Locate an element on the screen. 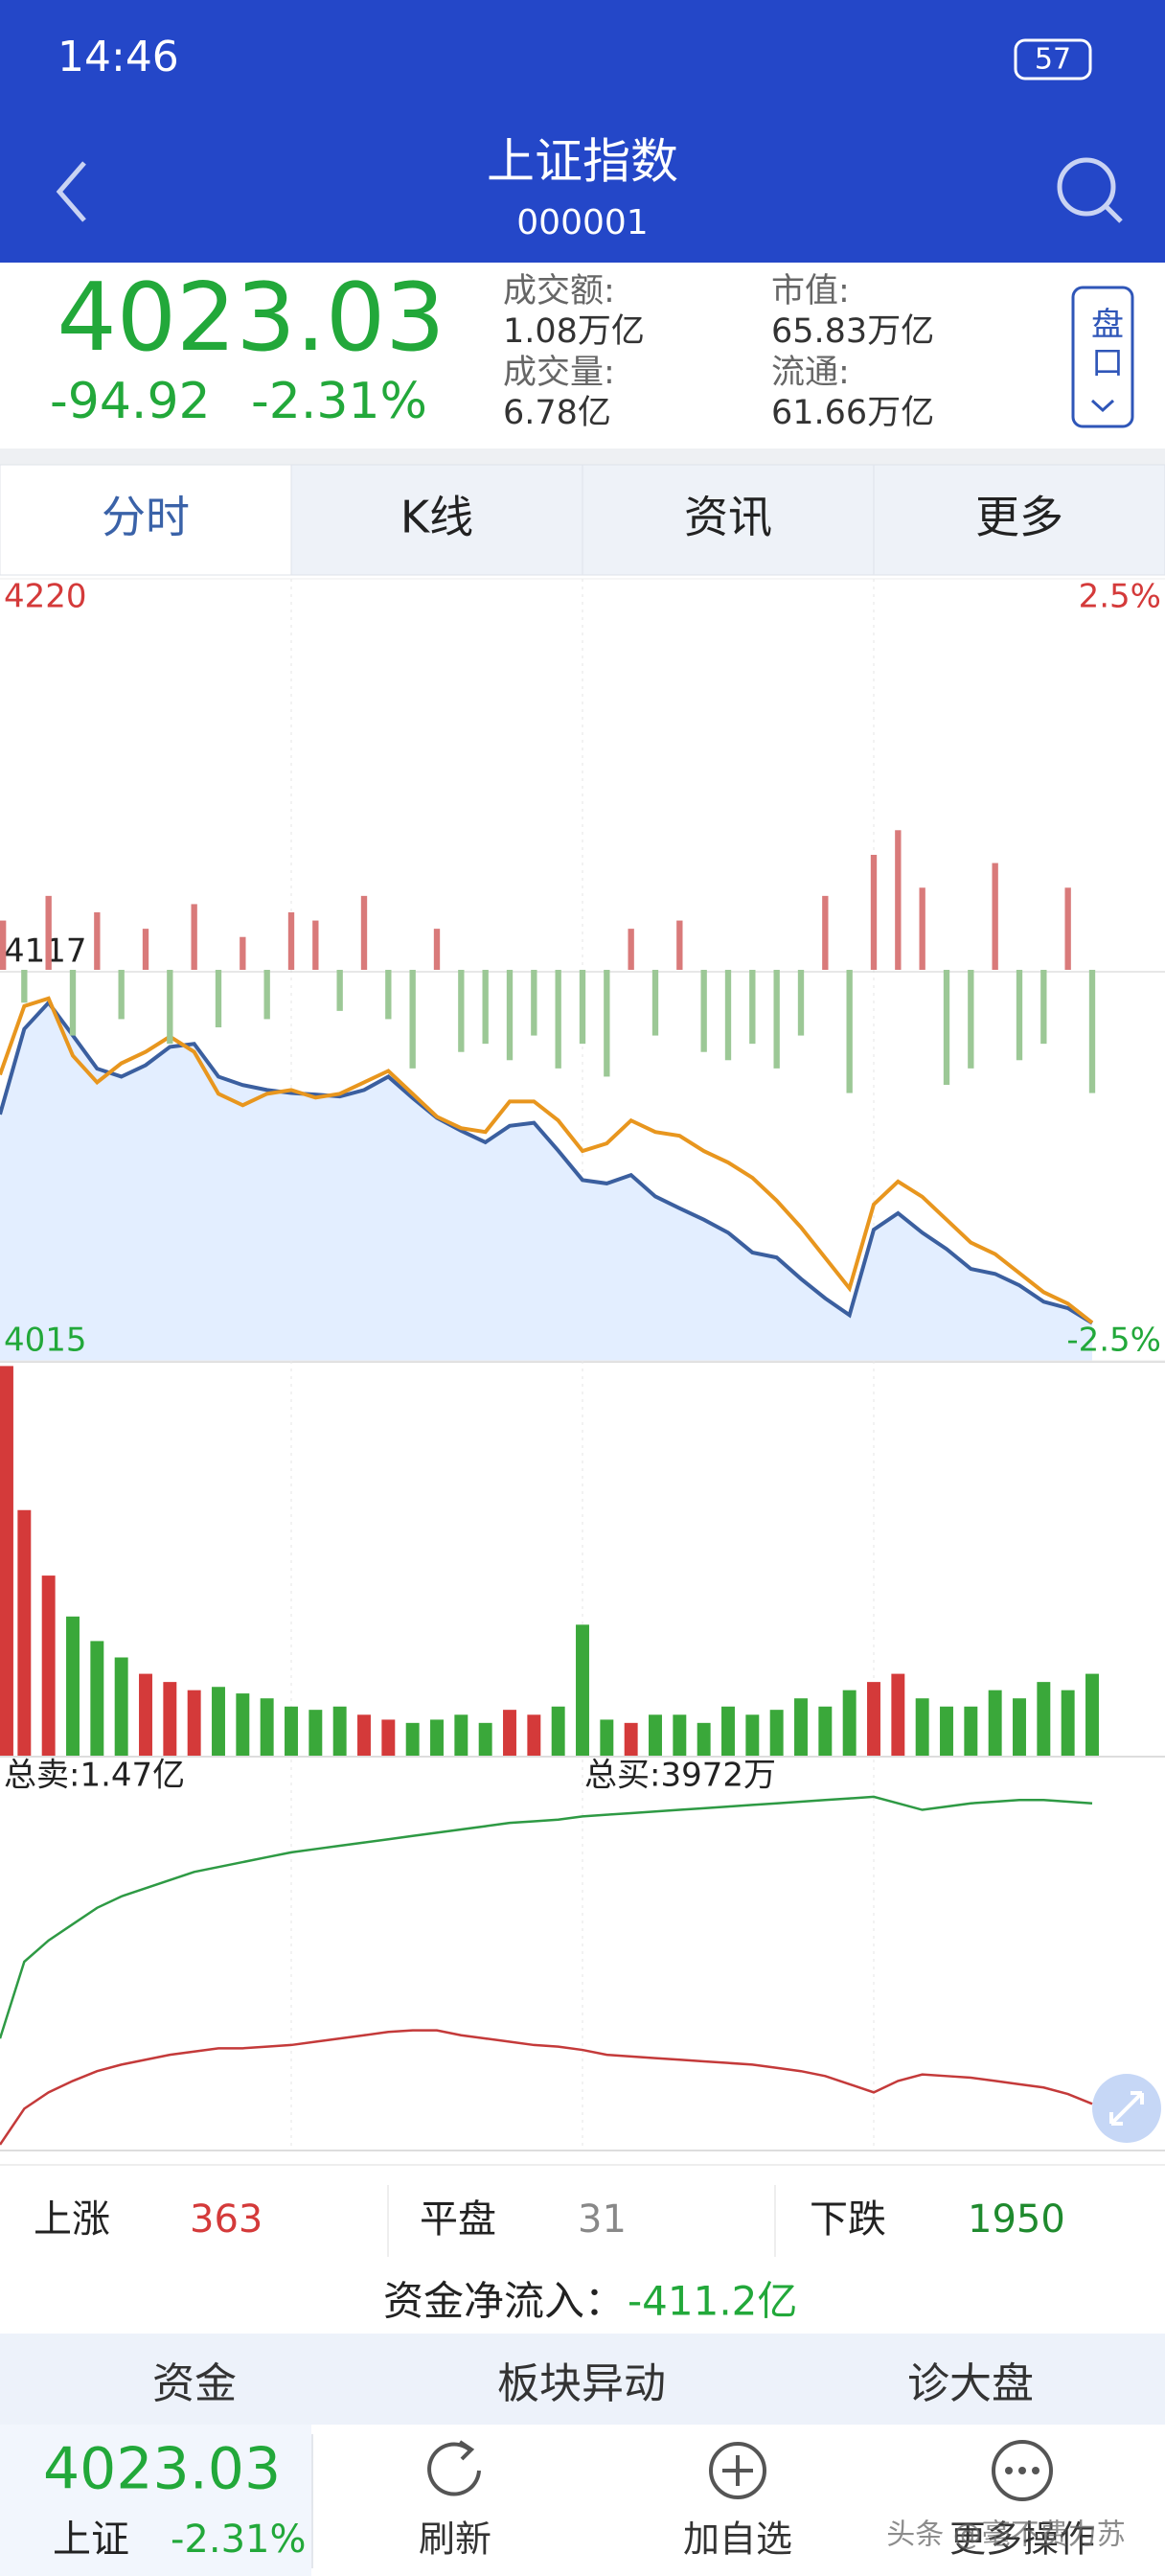  stat-label: 成交量: is located at coordinates (559, 373).